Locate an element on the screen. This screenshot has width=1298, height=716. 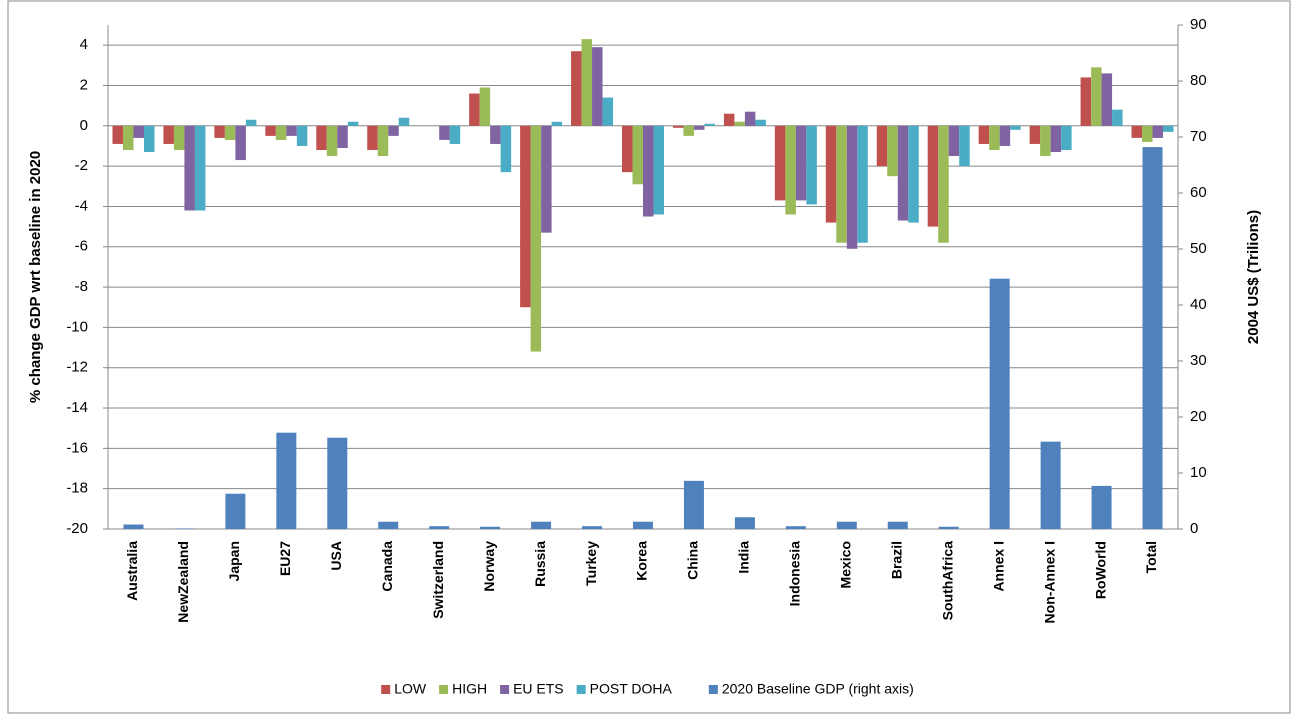
y-tick-label: -2 is located at coordinates (81, 165).